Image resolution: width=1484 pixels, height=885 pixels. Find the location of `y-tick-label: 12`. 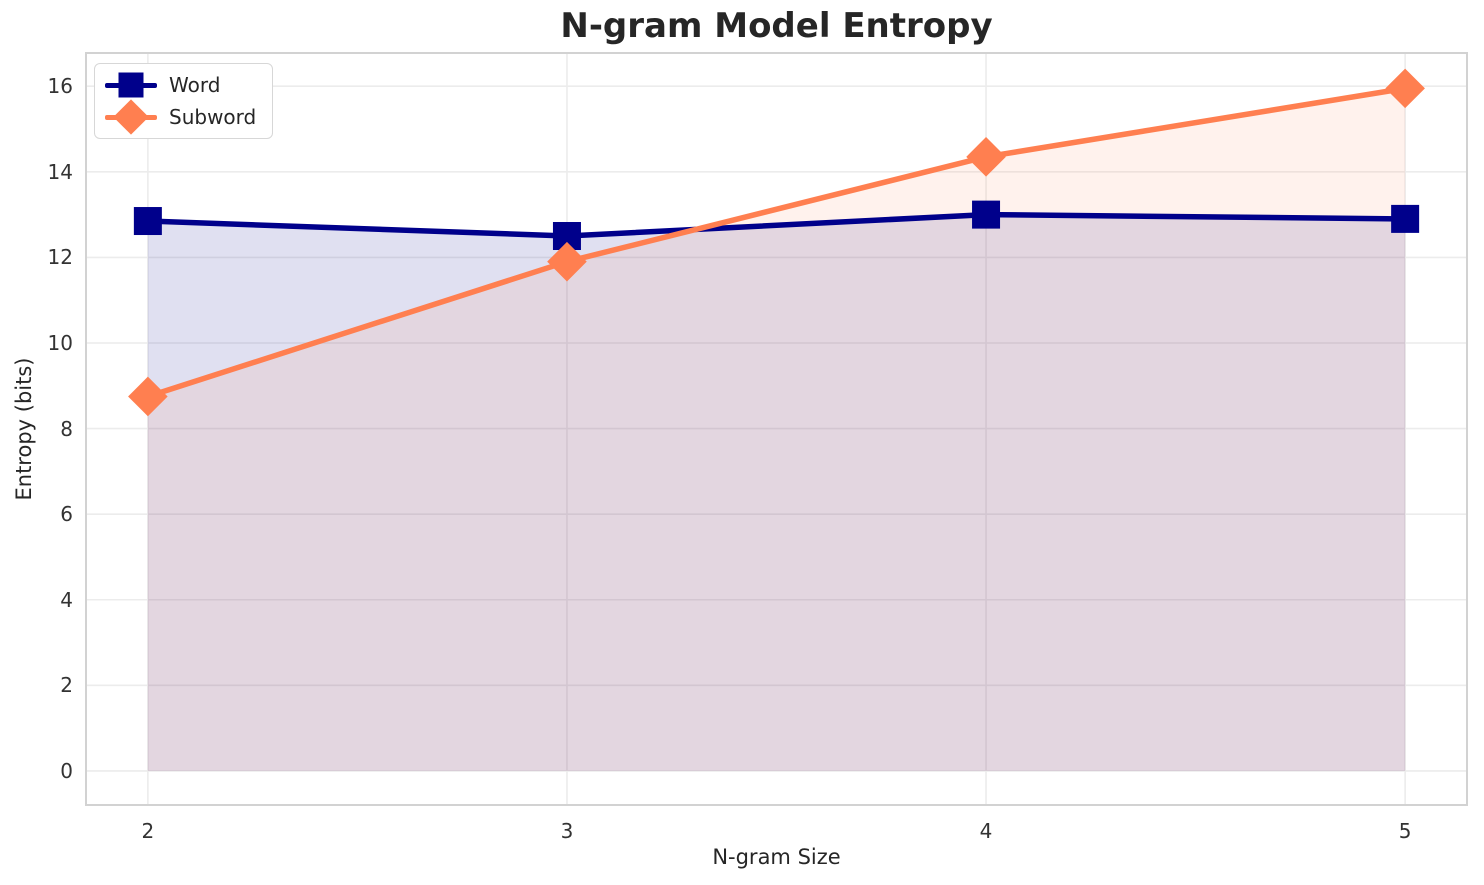

y-tick-label: 12 is located at coordinates (60, 257).